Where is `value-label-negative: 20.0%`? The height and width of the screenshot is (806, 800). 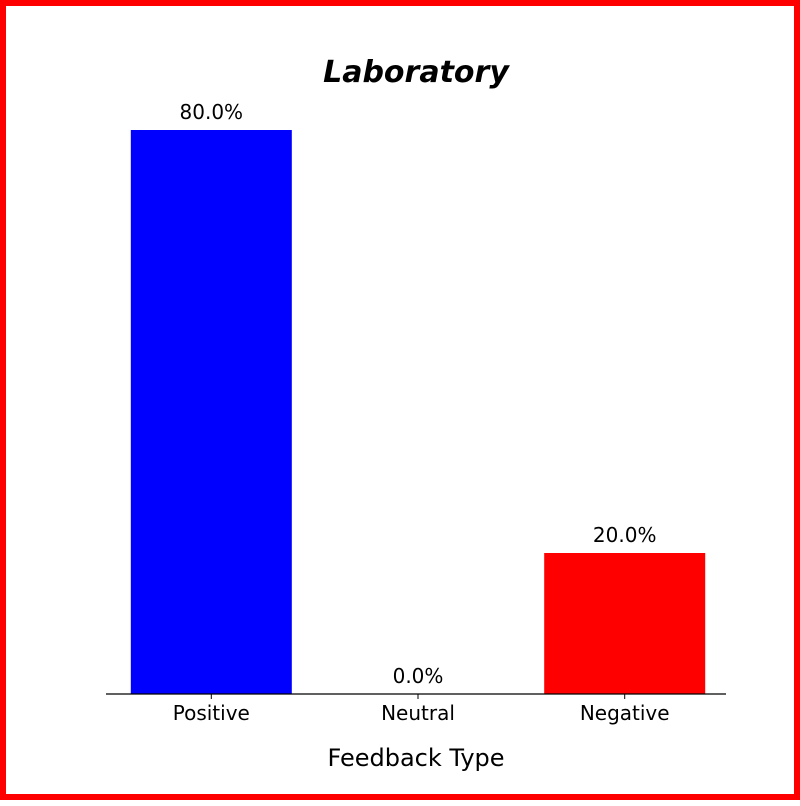 value-label-negative: 20.0% is located at coordinates (625, 535).